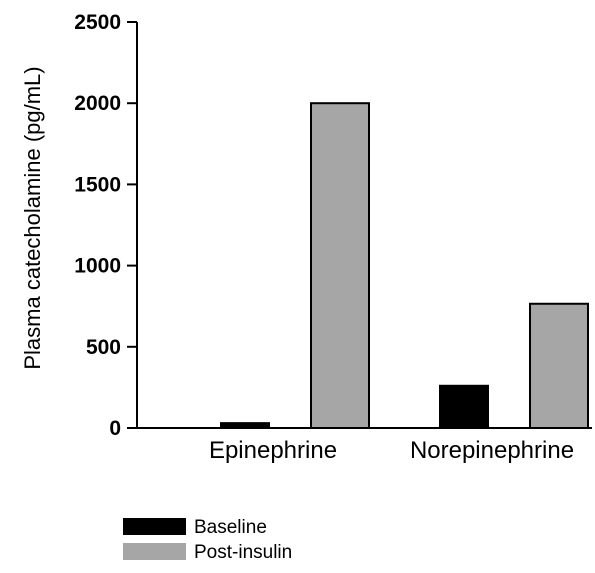 This screenshot has height=573, width=595. Describe the element at coordinates (391, 450) in the screenshot. I see `category-labels: Epinephrine Norepinephrine` at that location.